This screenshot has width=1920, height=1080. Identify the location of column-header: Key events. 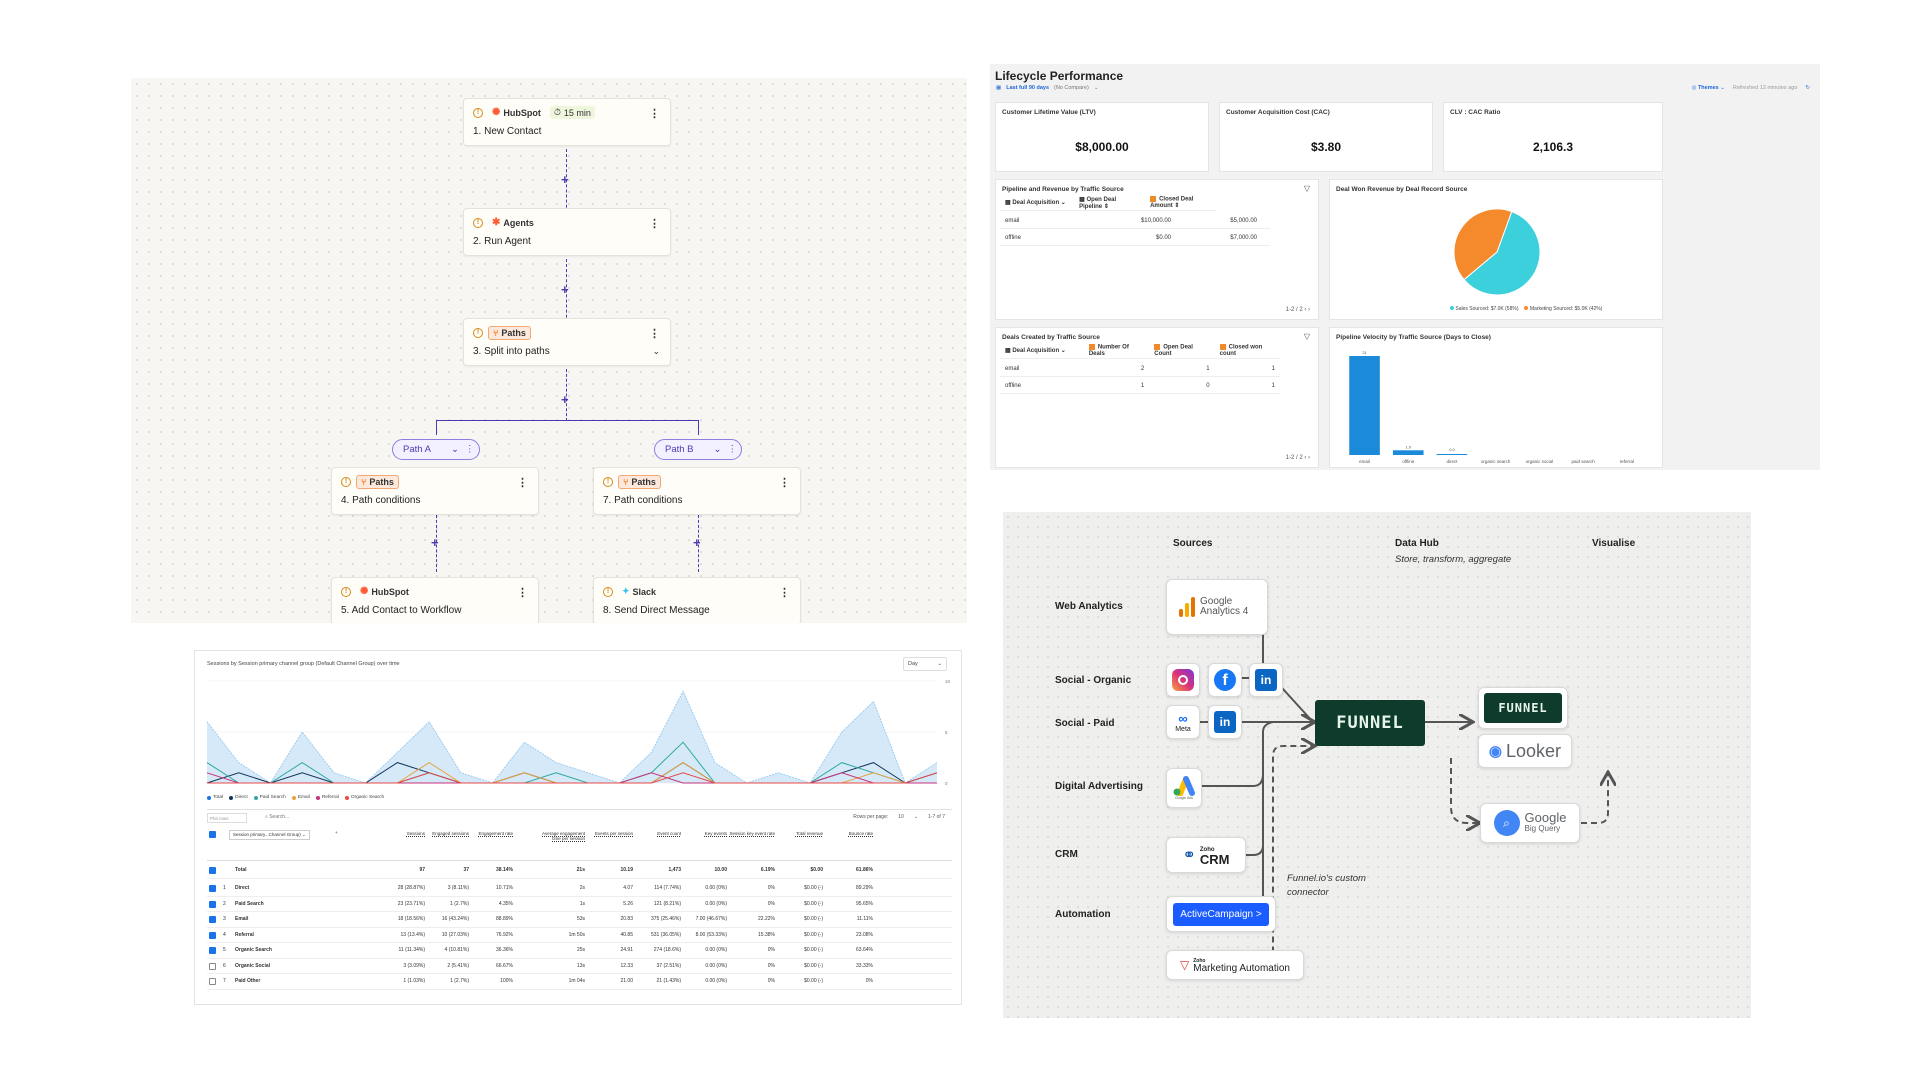
(715, 833).